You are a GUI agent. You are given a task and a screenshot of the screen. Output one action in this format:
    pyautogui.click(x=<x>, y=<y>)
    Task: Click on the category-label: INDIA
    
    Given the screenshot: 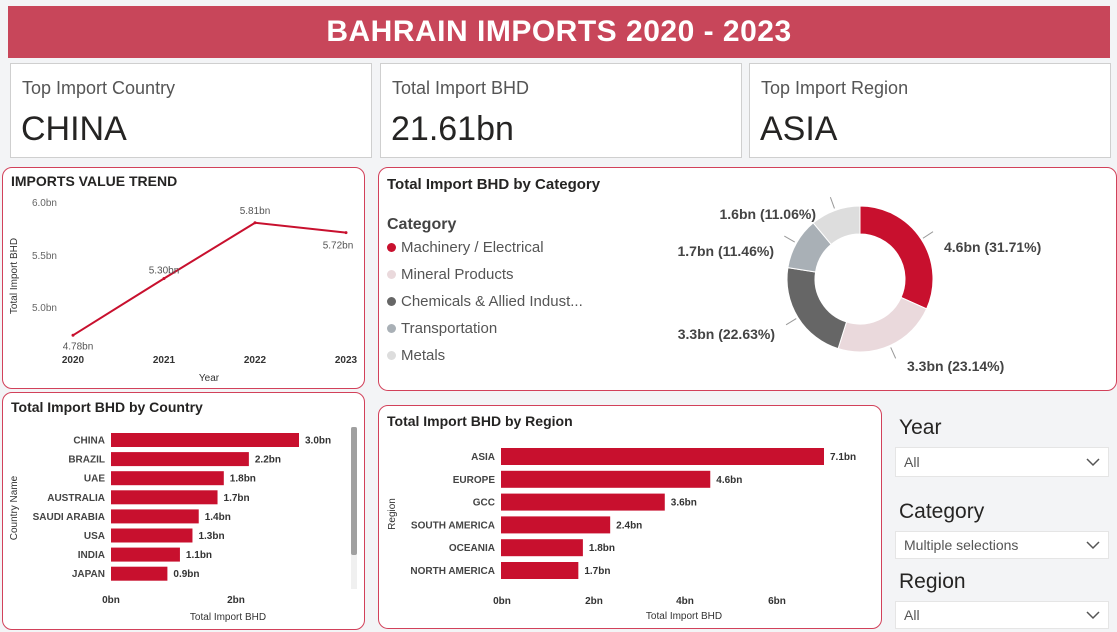 What is the action you would take?
    pyautogui.click(x=91, y=555)
    